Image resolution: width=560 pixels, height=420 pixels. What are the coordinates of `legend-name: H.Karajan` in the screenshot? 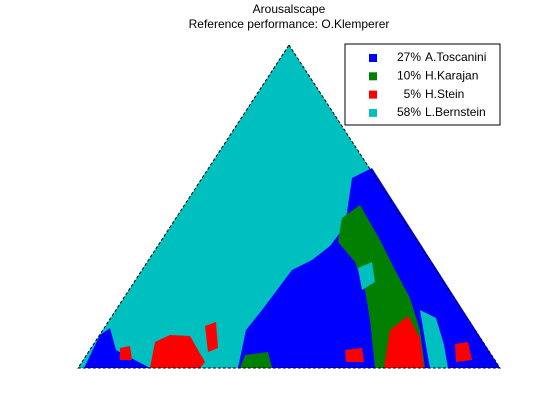 It's located at (451, 75).